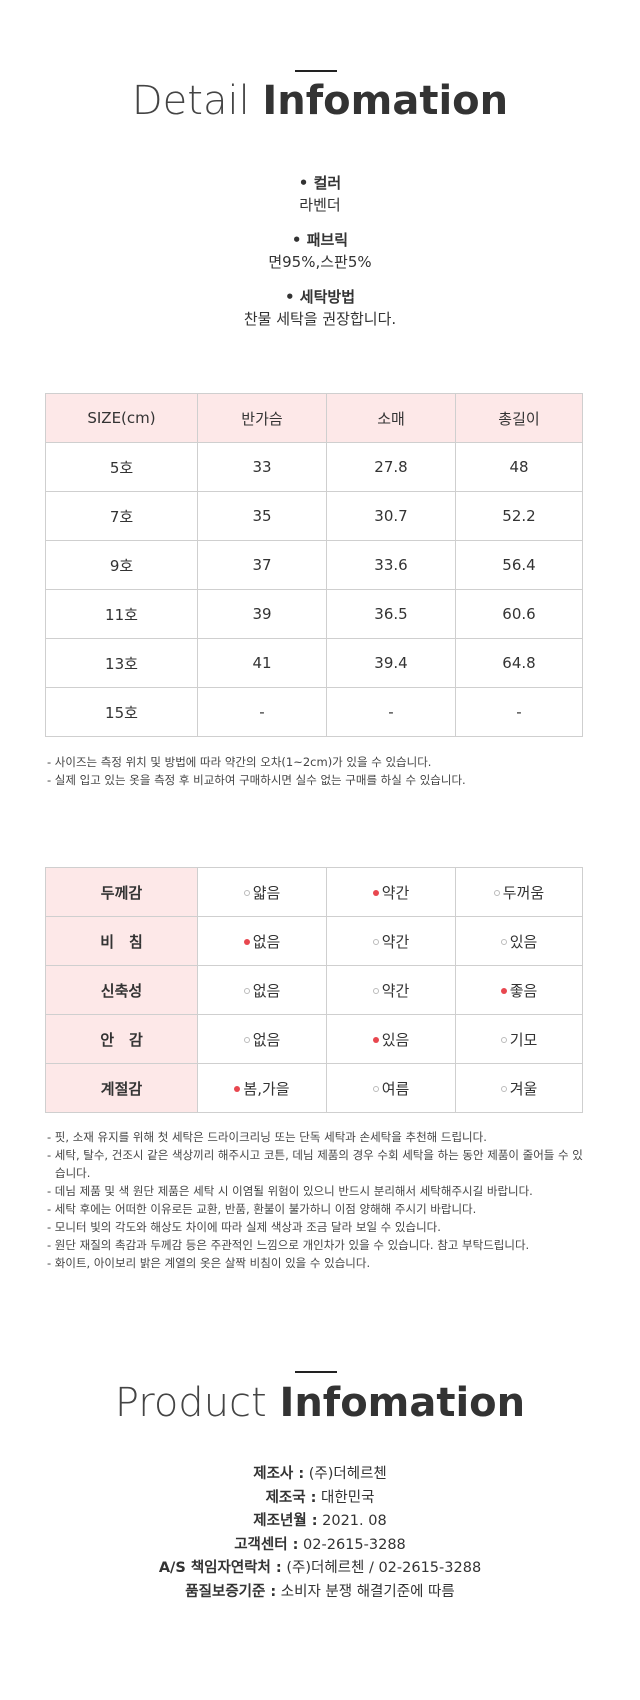 This screenshot has height=1700, width=640. Describe the element at coordinates (266, 990) in the screenshot. I see `option-text: 없음` at that location.